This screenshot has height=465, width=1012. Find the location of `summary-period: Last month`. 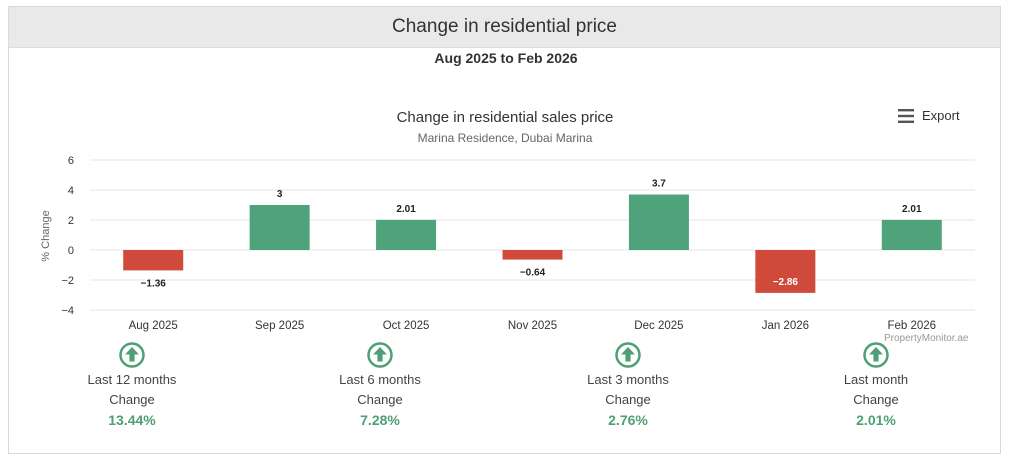

summary-period: Last month is located at coordinates (876, 379).